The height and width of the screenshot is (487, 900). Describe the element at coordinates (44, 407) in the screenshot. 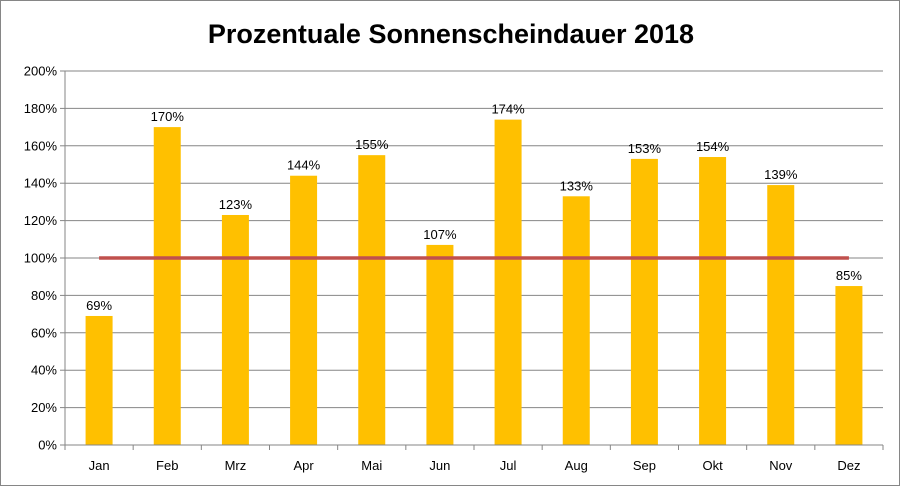

I see `y-tick-label: 20%` at that location.